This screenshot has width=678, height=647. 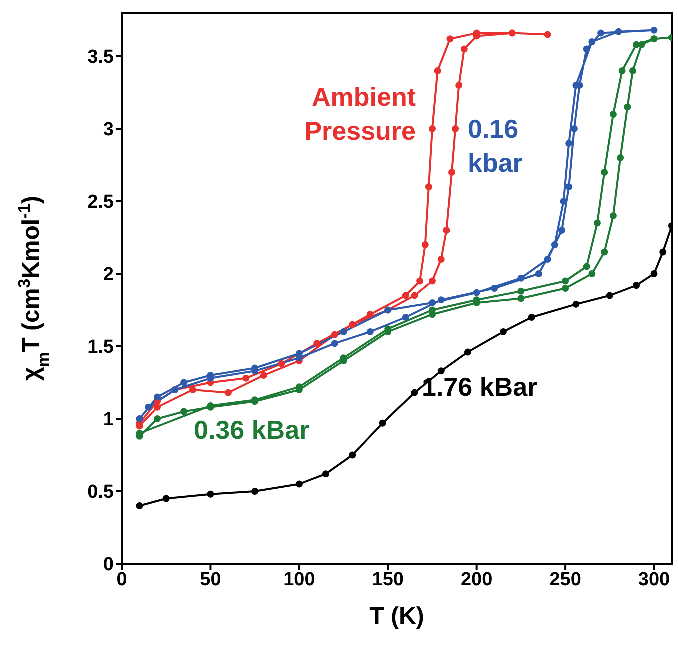 I want to click on x-tick-label: 150, so click(x=388, y=579).